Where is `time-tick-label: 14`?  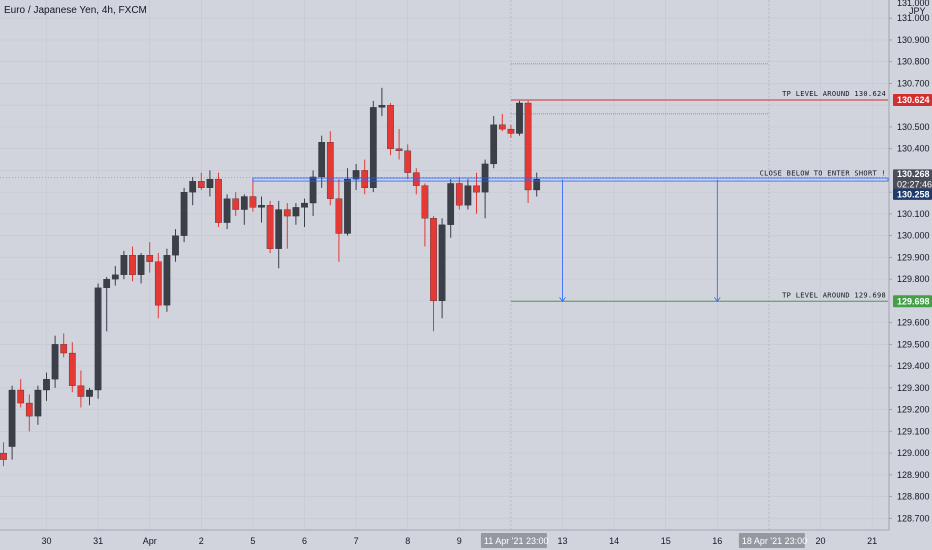 time-tick-label: 14 is located at coordinates (614, 541).